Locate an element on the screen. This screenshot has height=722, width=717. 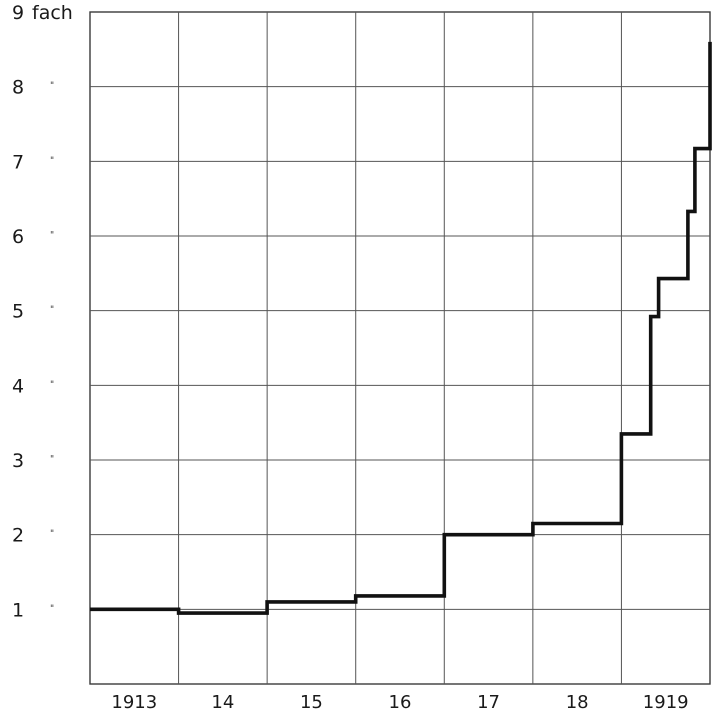
y-tick-label: 6 is located at coordinates (18, 237).